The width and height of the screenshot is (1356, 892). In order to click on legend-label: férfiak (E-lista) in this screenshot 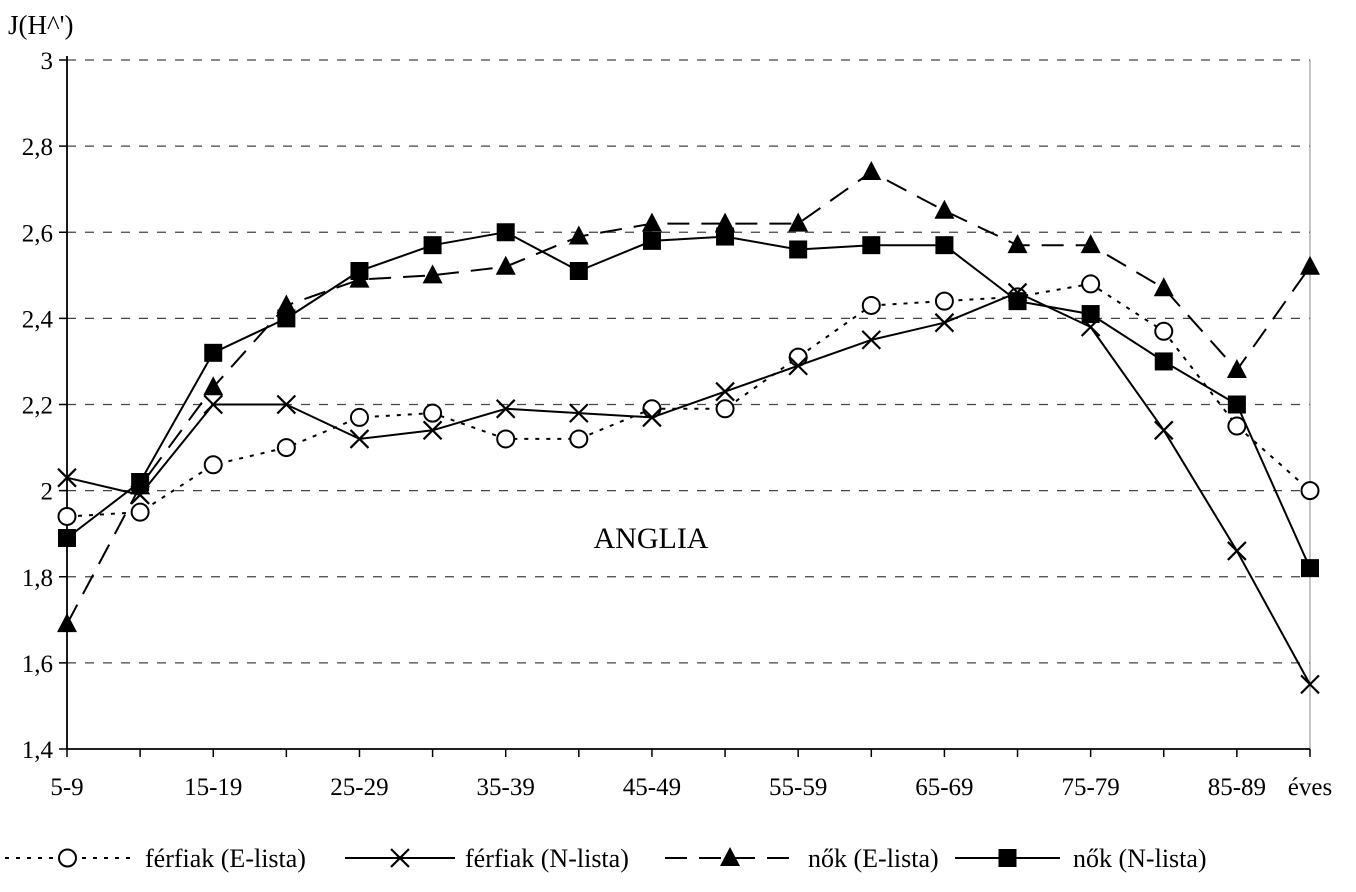, I will do `click(225, 858)`.